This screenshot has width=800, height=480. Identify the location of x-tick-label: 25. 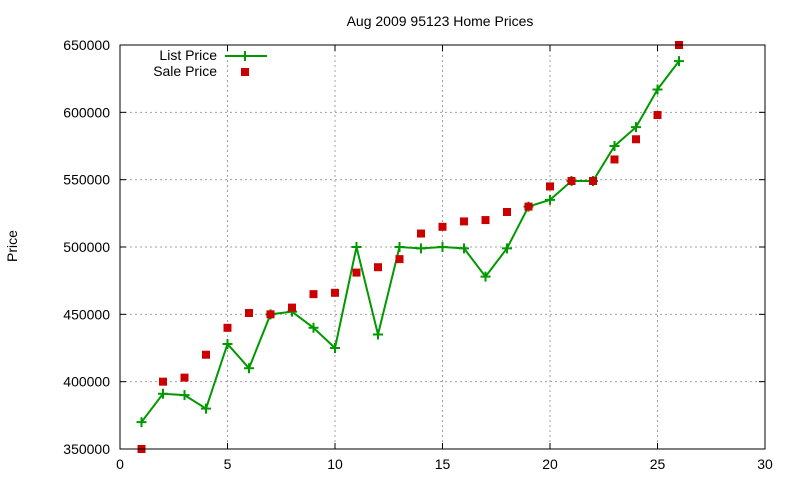
(658, 464).